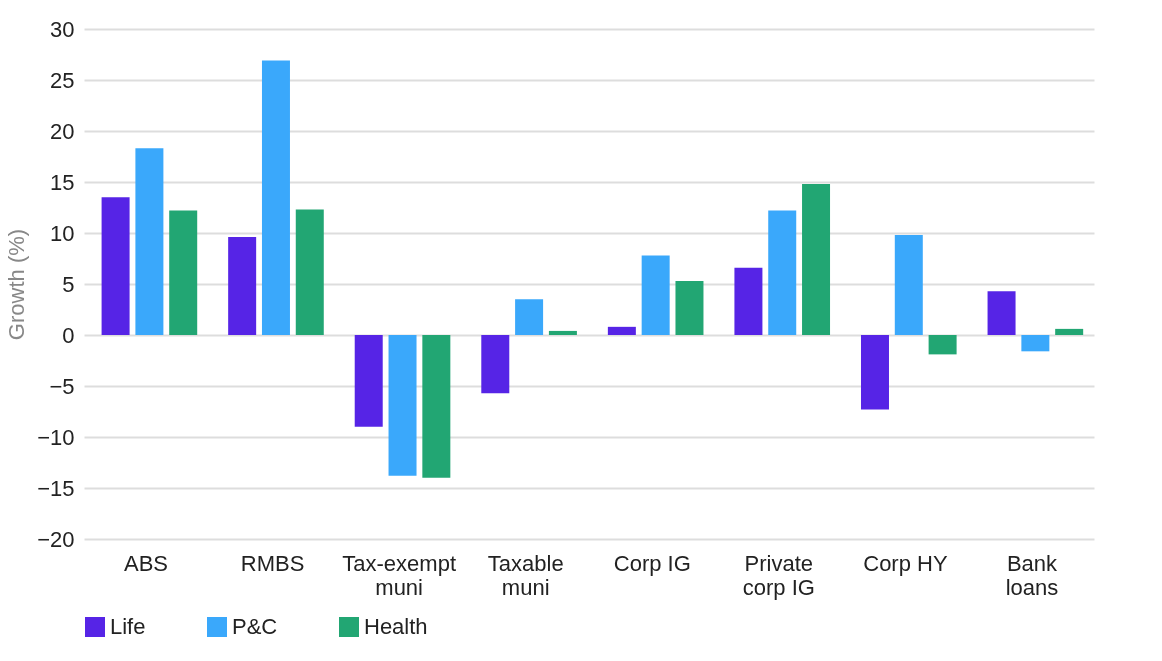 This screenshot has height=661, width=1162. What do you see at coordinates (652, 563) in the screenshot?
I see `x-tick-label: Corp IG` at bounding box center [652, 563].